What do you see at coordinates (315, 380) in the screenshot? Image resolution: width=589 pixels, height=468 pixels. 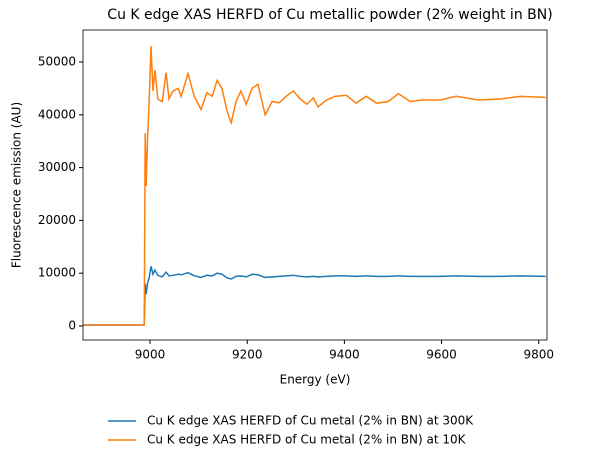 I see `x-axis-label: Energy (eV)` at bounding box center [315, 380].